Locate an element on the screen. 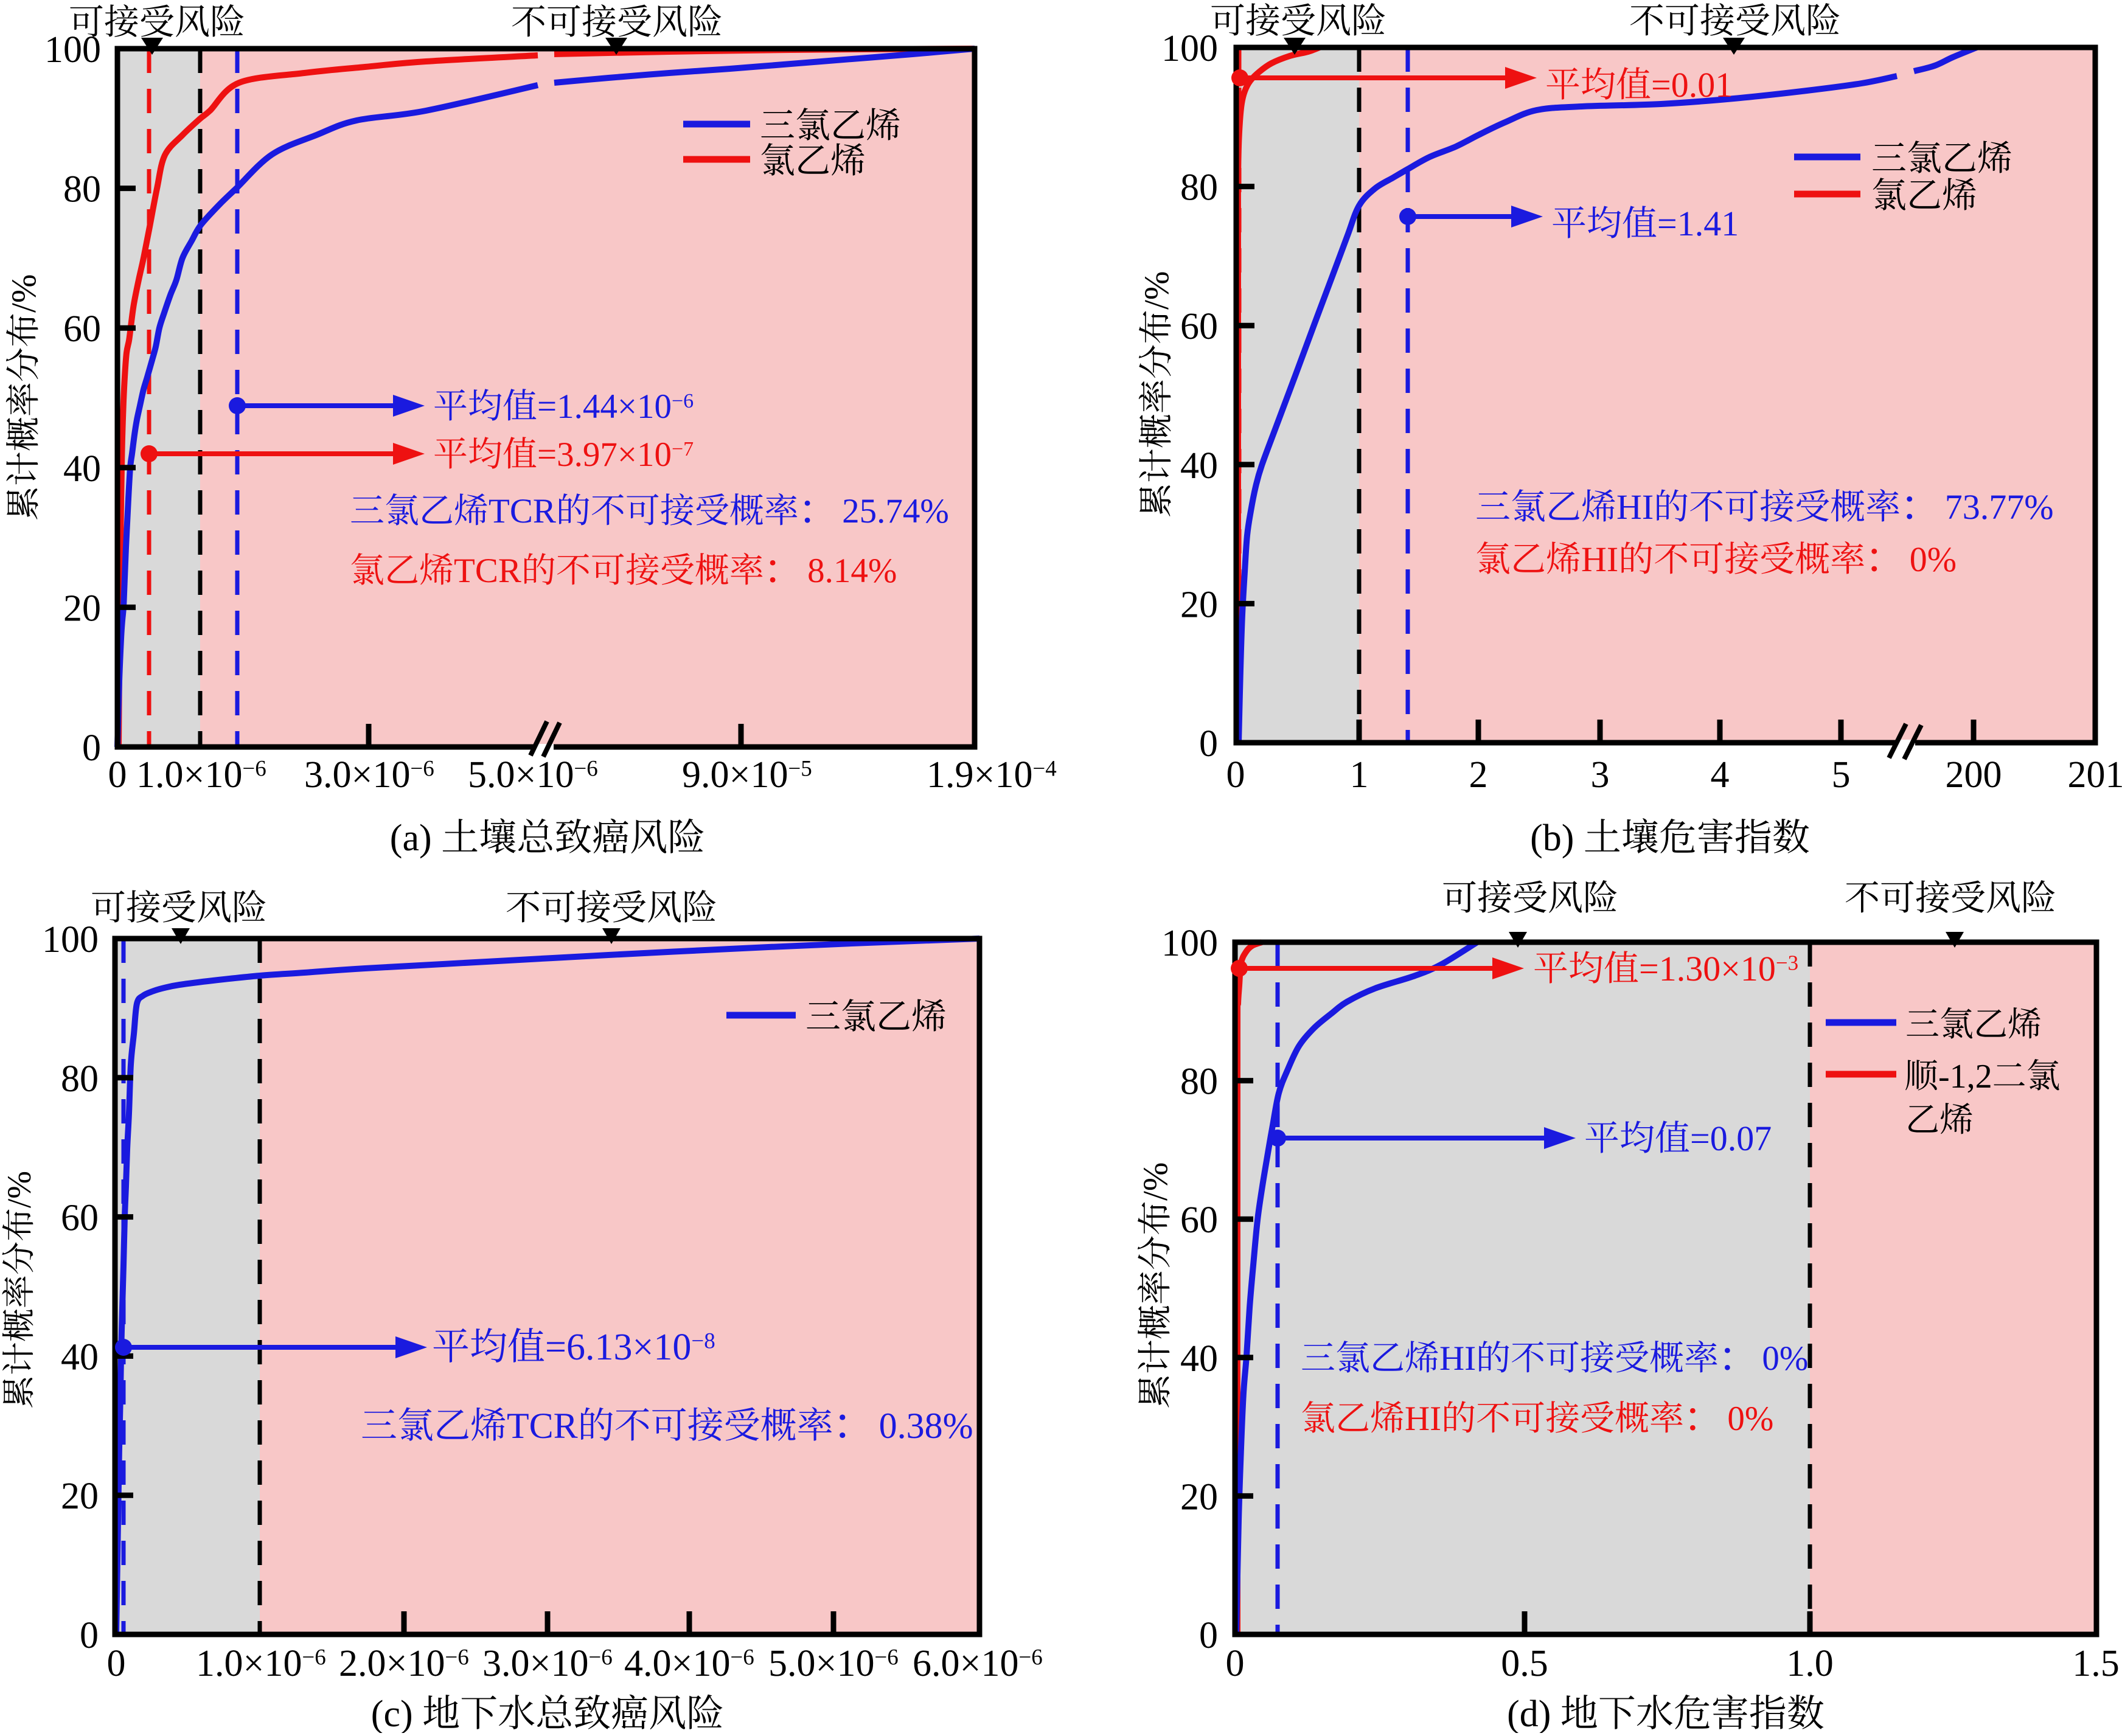 Image resolution: width=2122 pixels, height=1736 pixels. svg-text: −7 is located at coordinates (683, 449).